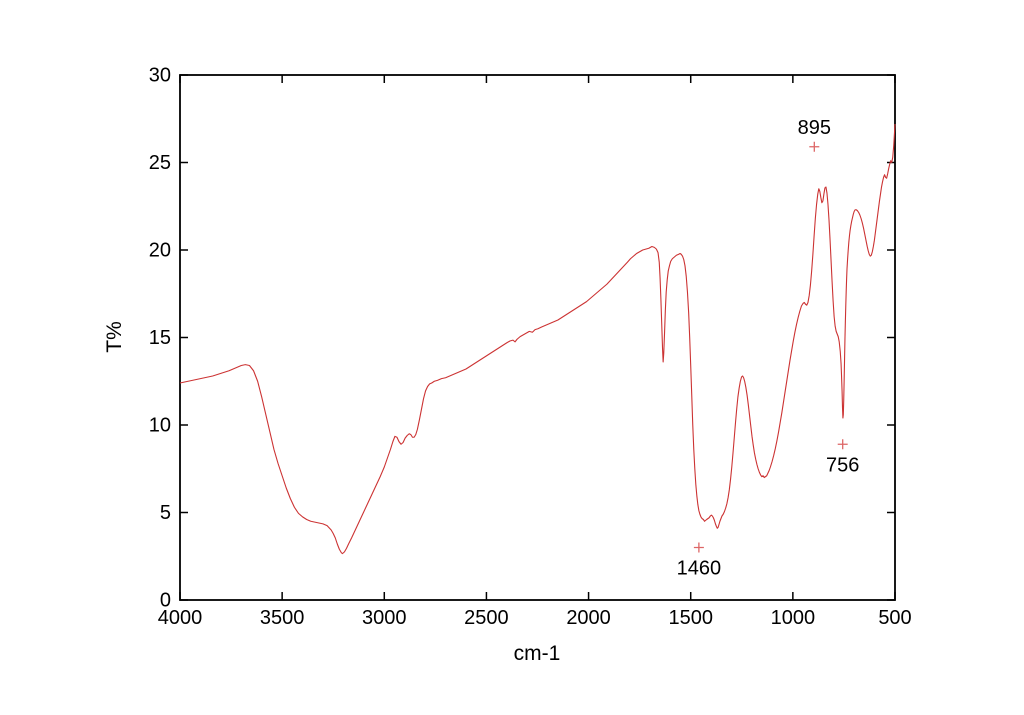  I want to click on x-tick-label: 4000, so click(180, 618).